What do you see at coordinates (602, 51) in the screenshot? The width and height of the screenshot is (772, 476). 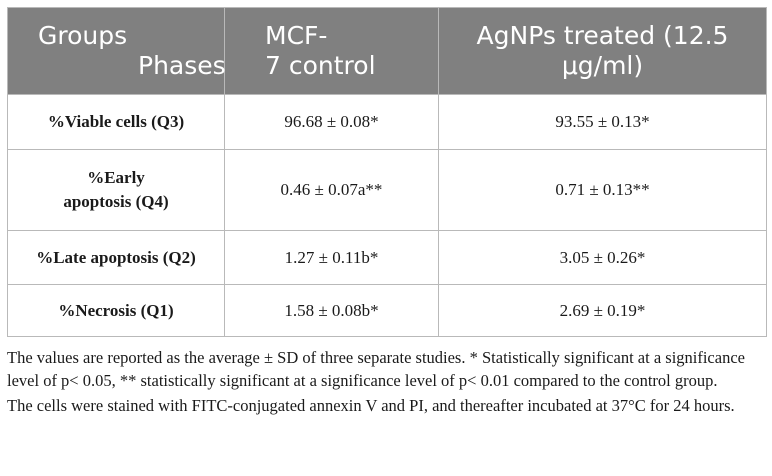 I see `treated-column-header: AgNPs treated (12.5 μg/ml)` at bounding box center [602, 51].